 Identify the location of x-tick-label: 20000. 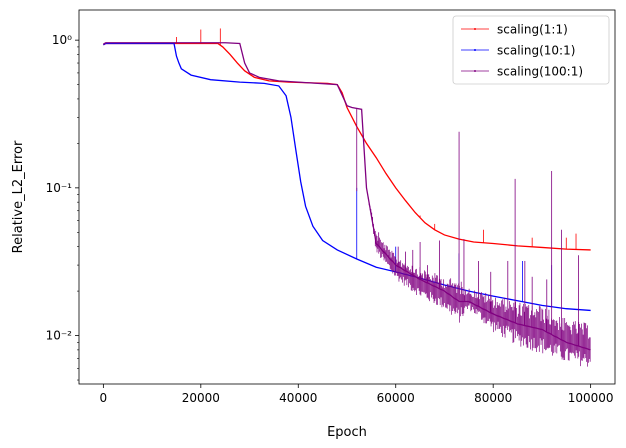
(201, 398).